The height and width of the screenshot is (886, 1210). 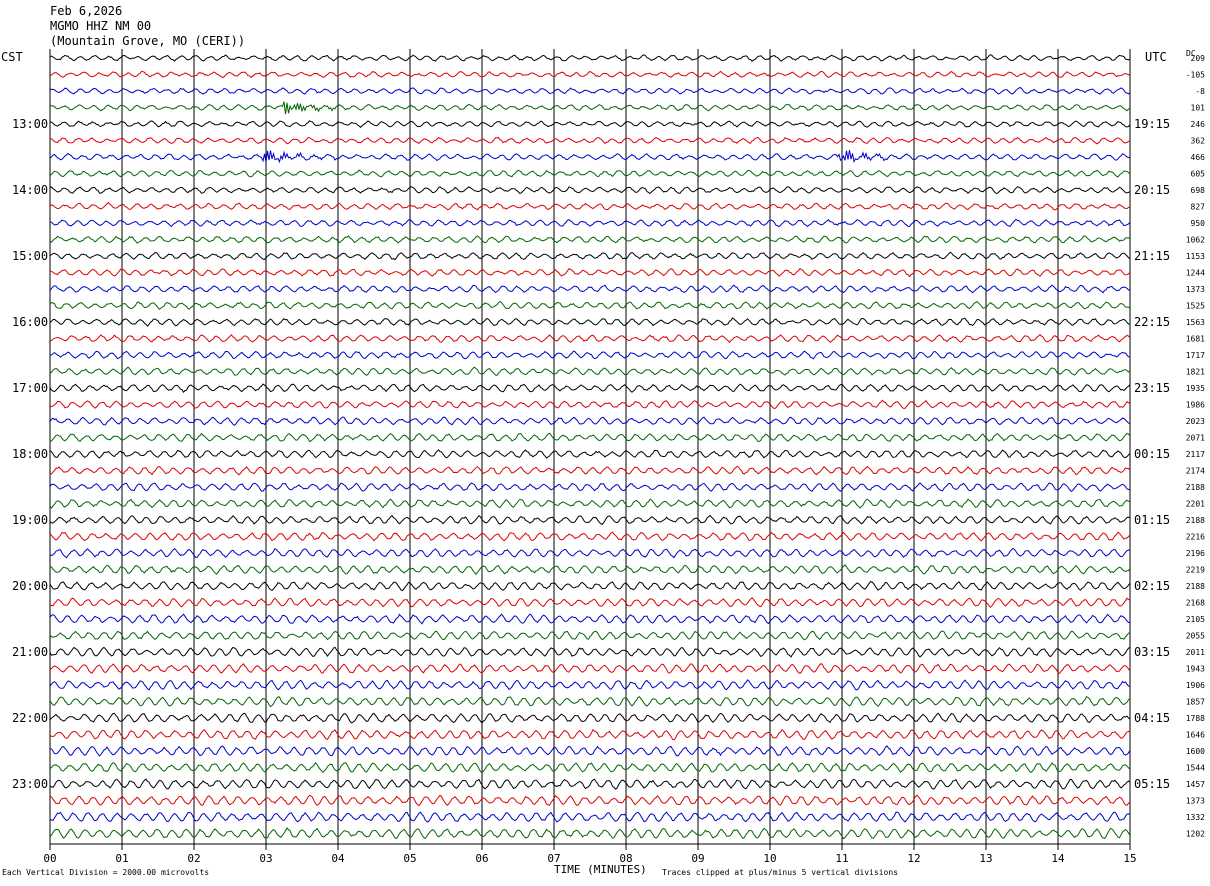 What do you see at coordinates (409, 858) in the screenshot?
I see `x-tick-label: 05` at bounding box center [409, 858].